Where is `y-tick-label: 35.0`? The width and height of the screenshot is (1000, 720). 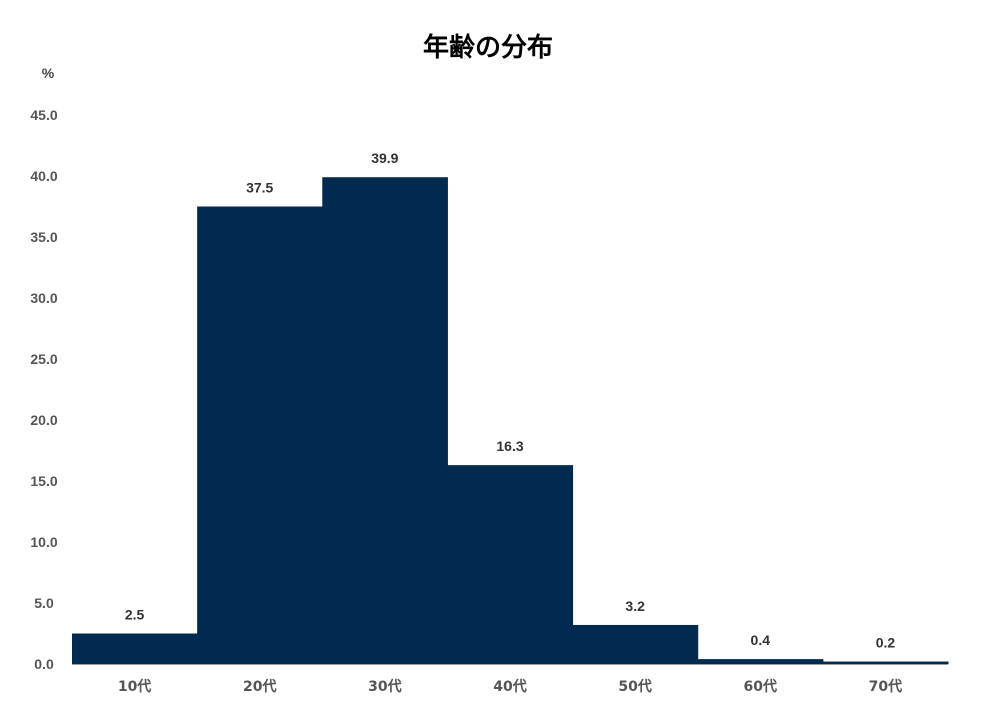 y-tick-label: 35.0 is located at coordinates (43, 237).